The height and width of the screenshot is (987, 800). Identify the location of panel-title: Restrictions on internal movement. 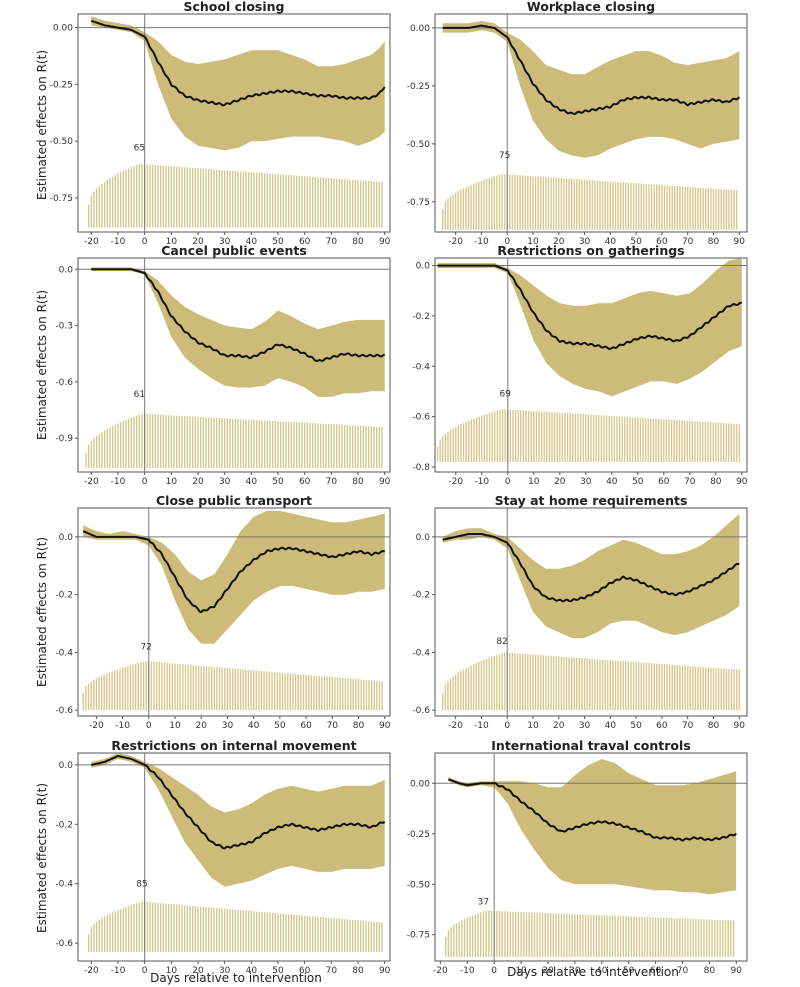
(233, 745).